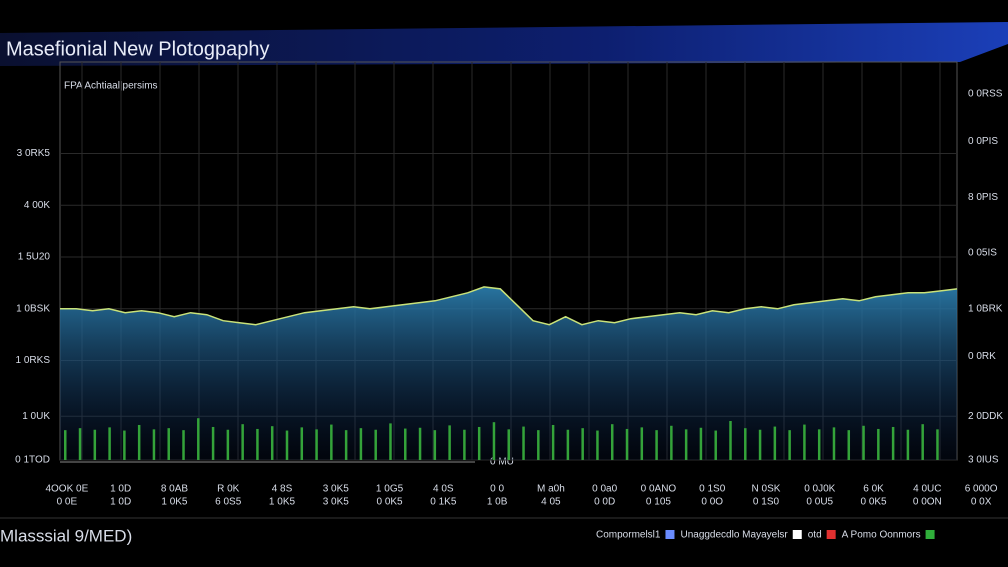 This screenshot has width=1008, height=567. Describe the element at coordinates (985, 93) in the screenshot. I see `y2-tick-label: 0 0RSS` at that location.